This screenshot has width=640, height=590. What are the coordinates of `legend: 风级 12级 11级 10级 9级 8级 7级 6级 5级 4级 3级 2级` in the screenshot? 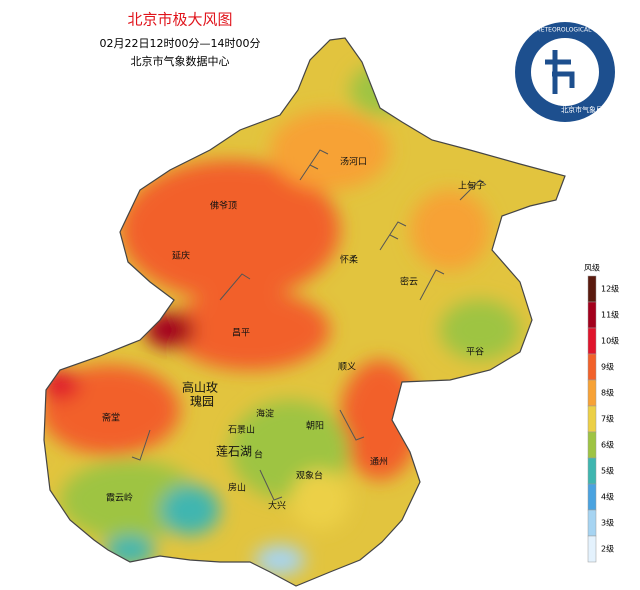 It's located at (601, 413).